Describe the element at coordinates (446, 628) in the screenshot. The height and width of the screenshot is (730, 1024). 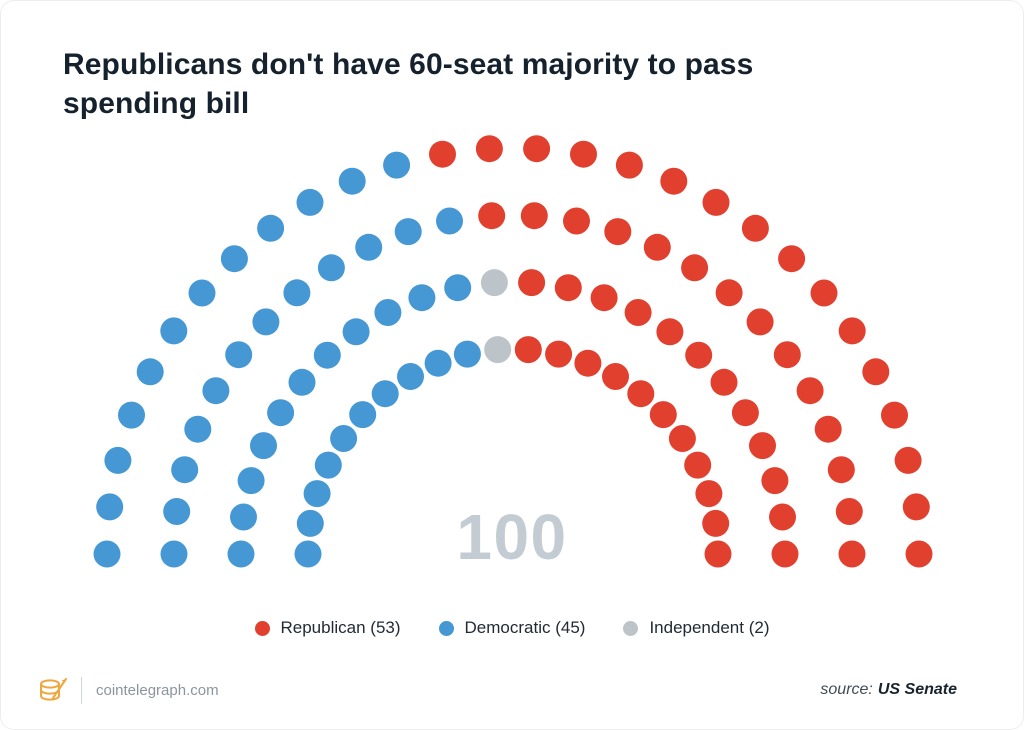
I see `legend-dot-democratic` at that location.